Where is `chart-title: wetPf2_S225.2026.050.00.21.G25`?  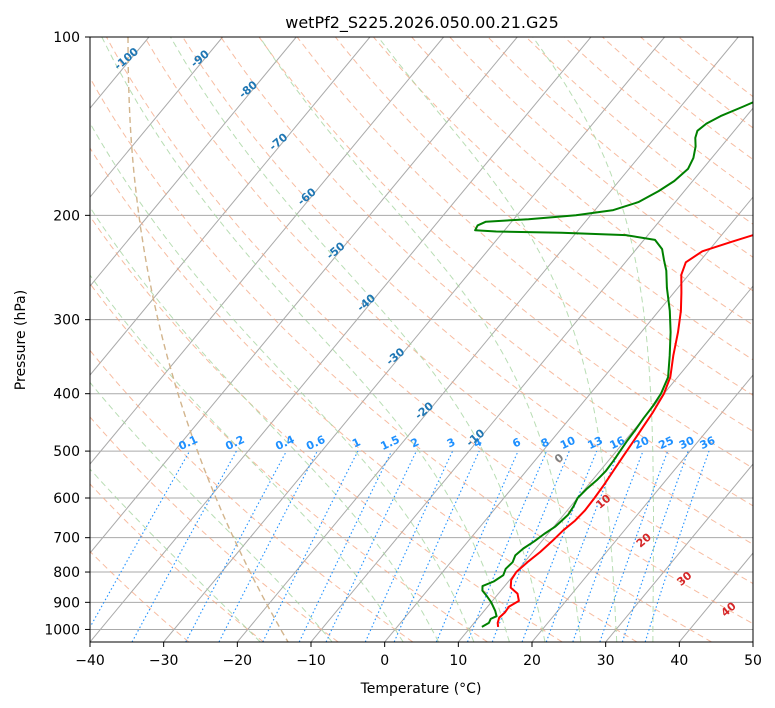
chart-title: wetPf2_S225.2026.050.00.21.G25 is located at coordinates (422, 23).